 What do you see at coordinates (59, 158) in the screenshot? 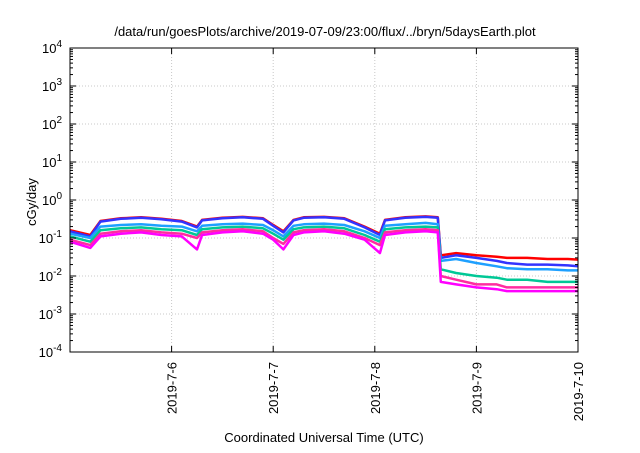
I see `y-tick-exponent: 1` at bounding box center [59, 158].